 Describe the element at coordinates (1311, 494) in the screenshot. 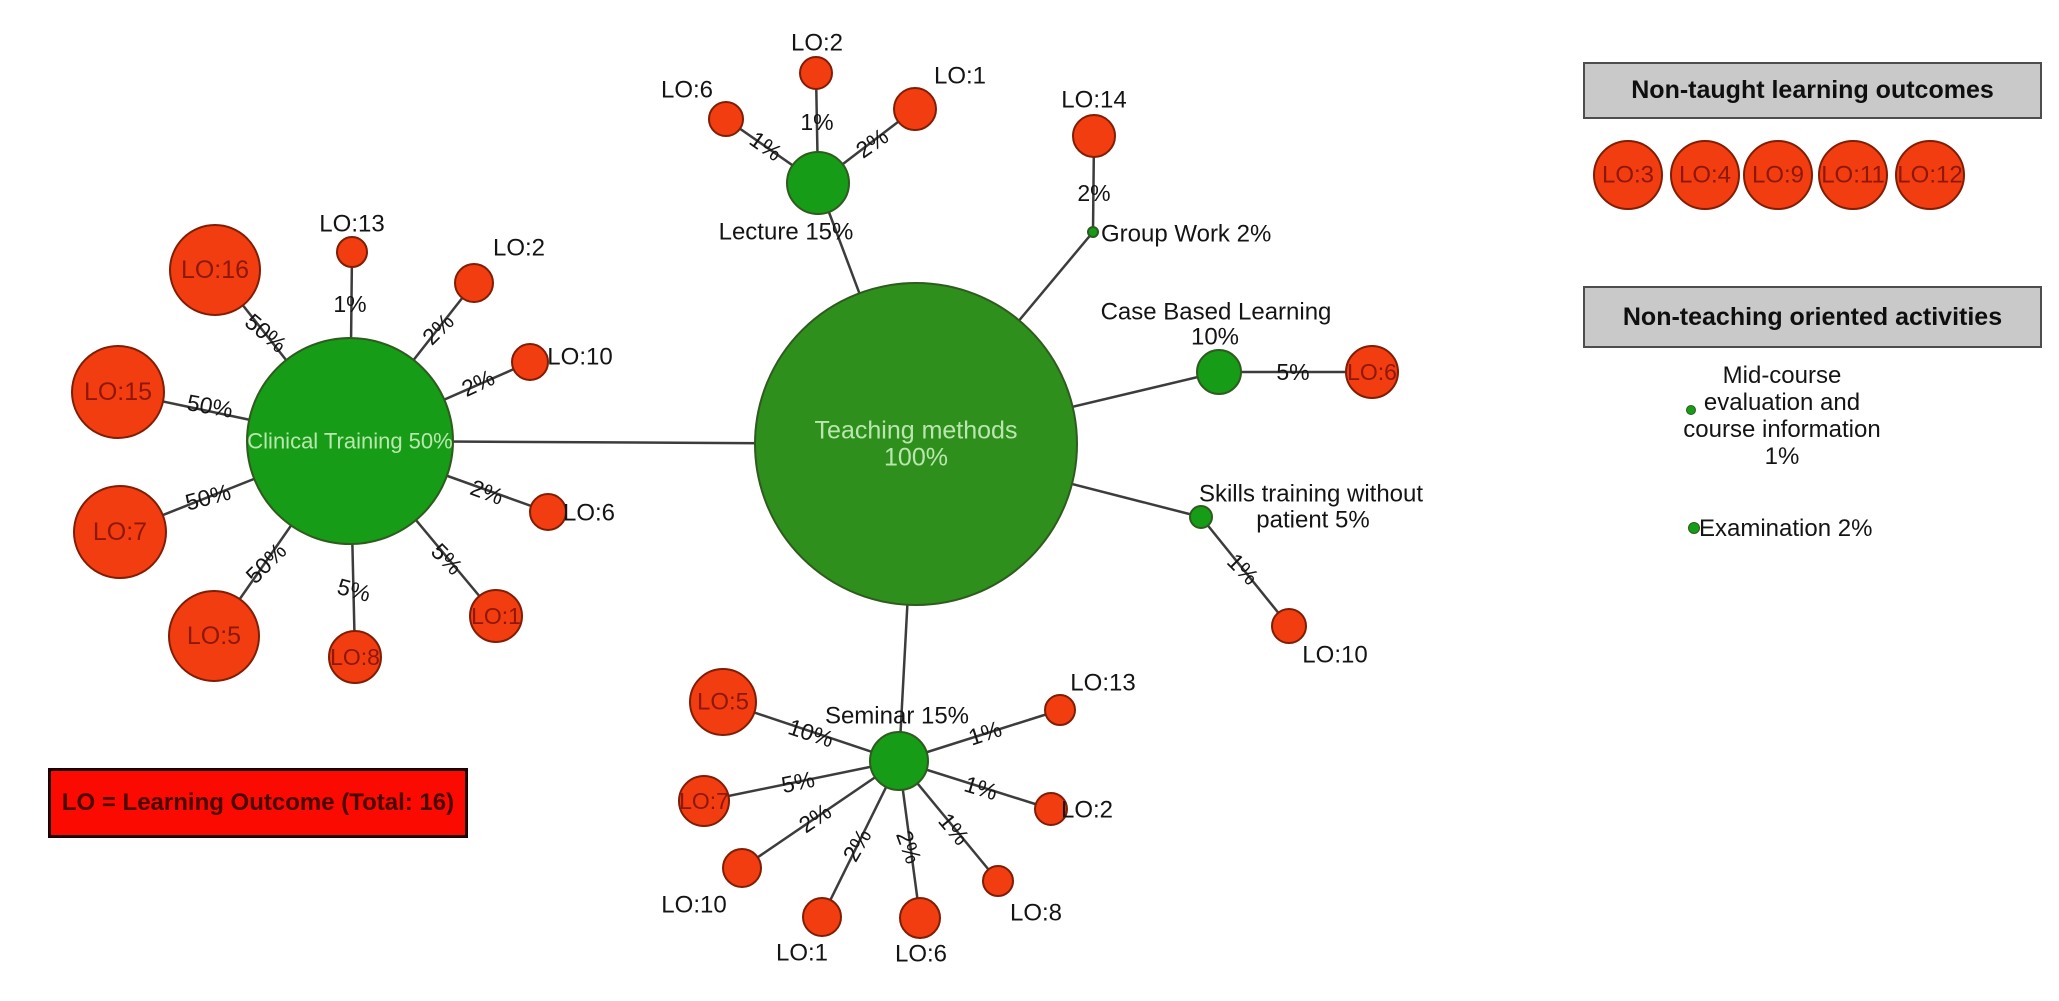

I see `skills-label-line1: Skills training without` at that location.